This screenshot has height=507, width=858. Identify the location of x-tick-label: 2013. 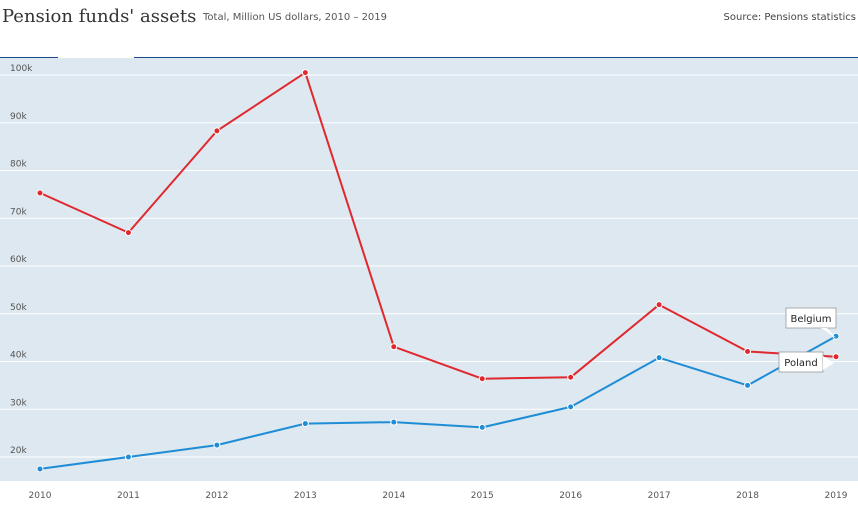
(305, 496).